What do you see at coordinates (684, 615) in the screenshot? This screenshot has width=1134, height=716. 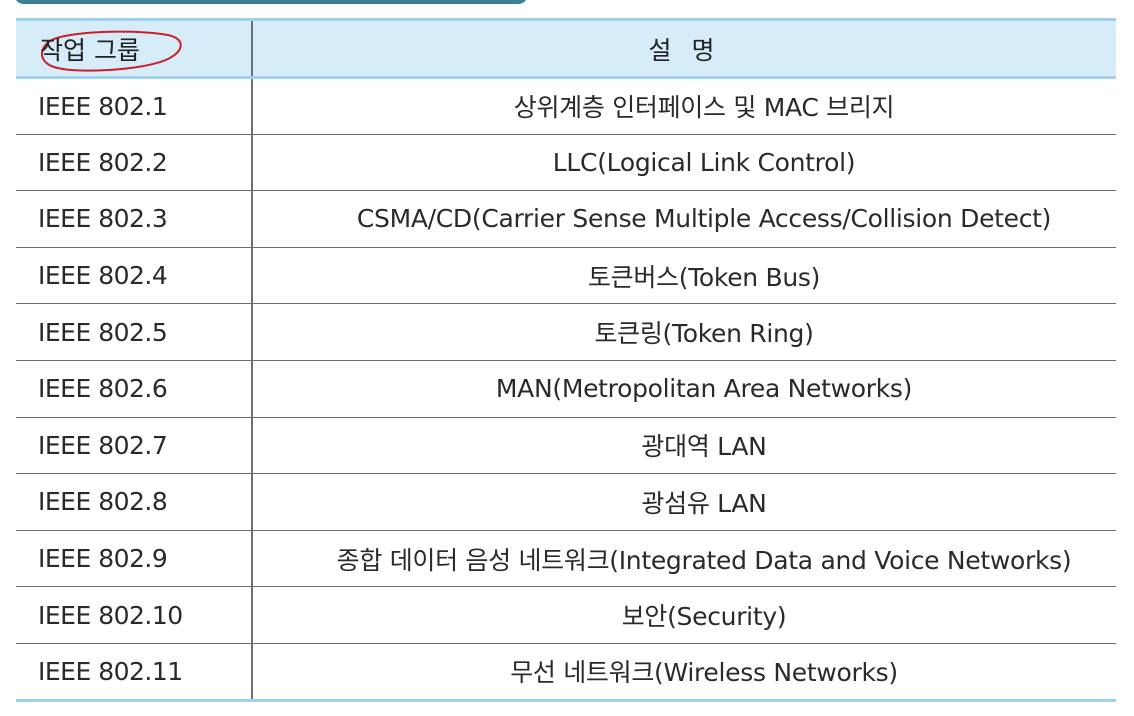 I see `description-cell: 보안(Security)` at bounding box center [684, 615].